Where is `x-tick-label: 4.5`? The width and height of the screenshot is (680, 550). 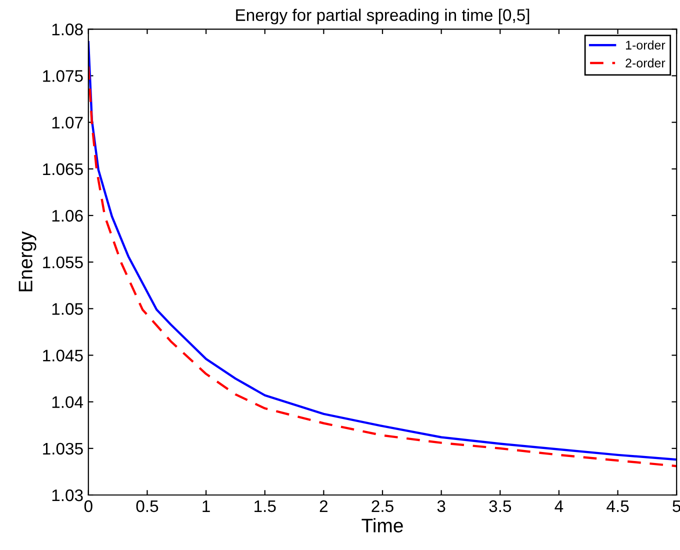 x-tick-label: 4.5 is located at coordinates (617, 506).